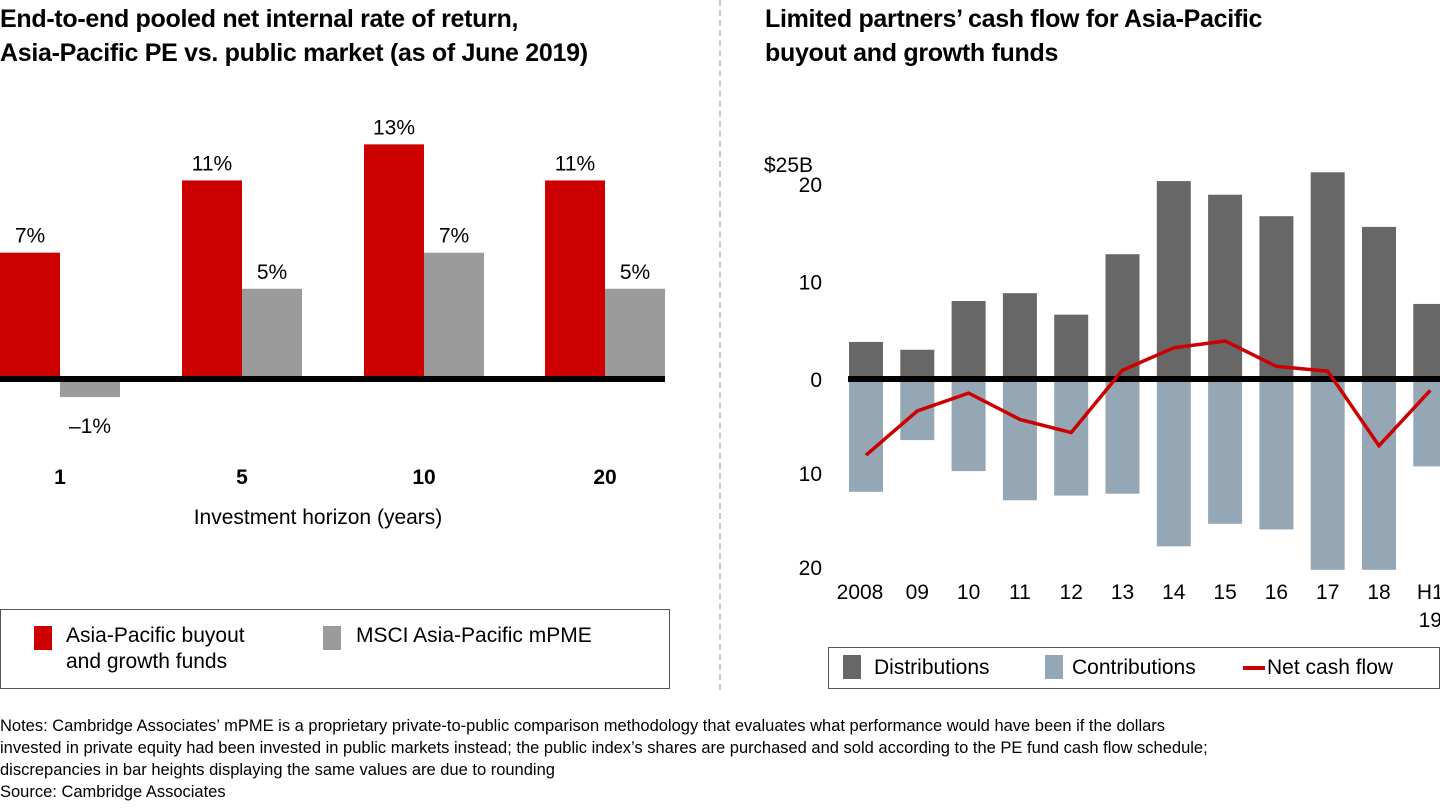 The height and width of the screenshot is (810, 1440). I want to click on legend-item-contributions: Contributions, so click(1134, 667).